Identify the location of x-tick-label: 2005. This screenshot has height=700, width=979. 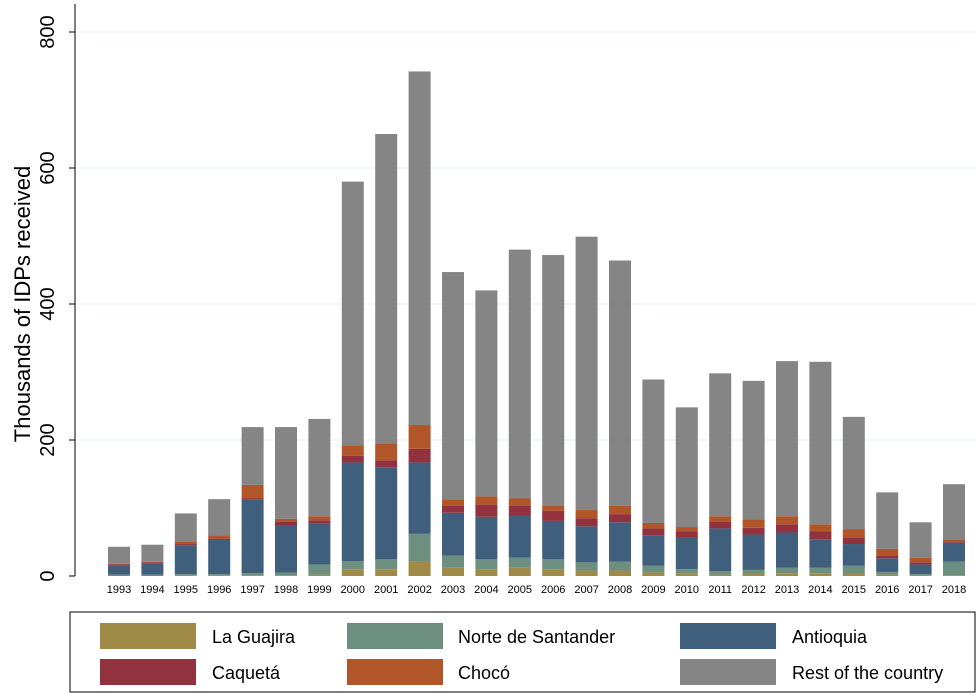
(520, 590).